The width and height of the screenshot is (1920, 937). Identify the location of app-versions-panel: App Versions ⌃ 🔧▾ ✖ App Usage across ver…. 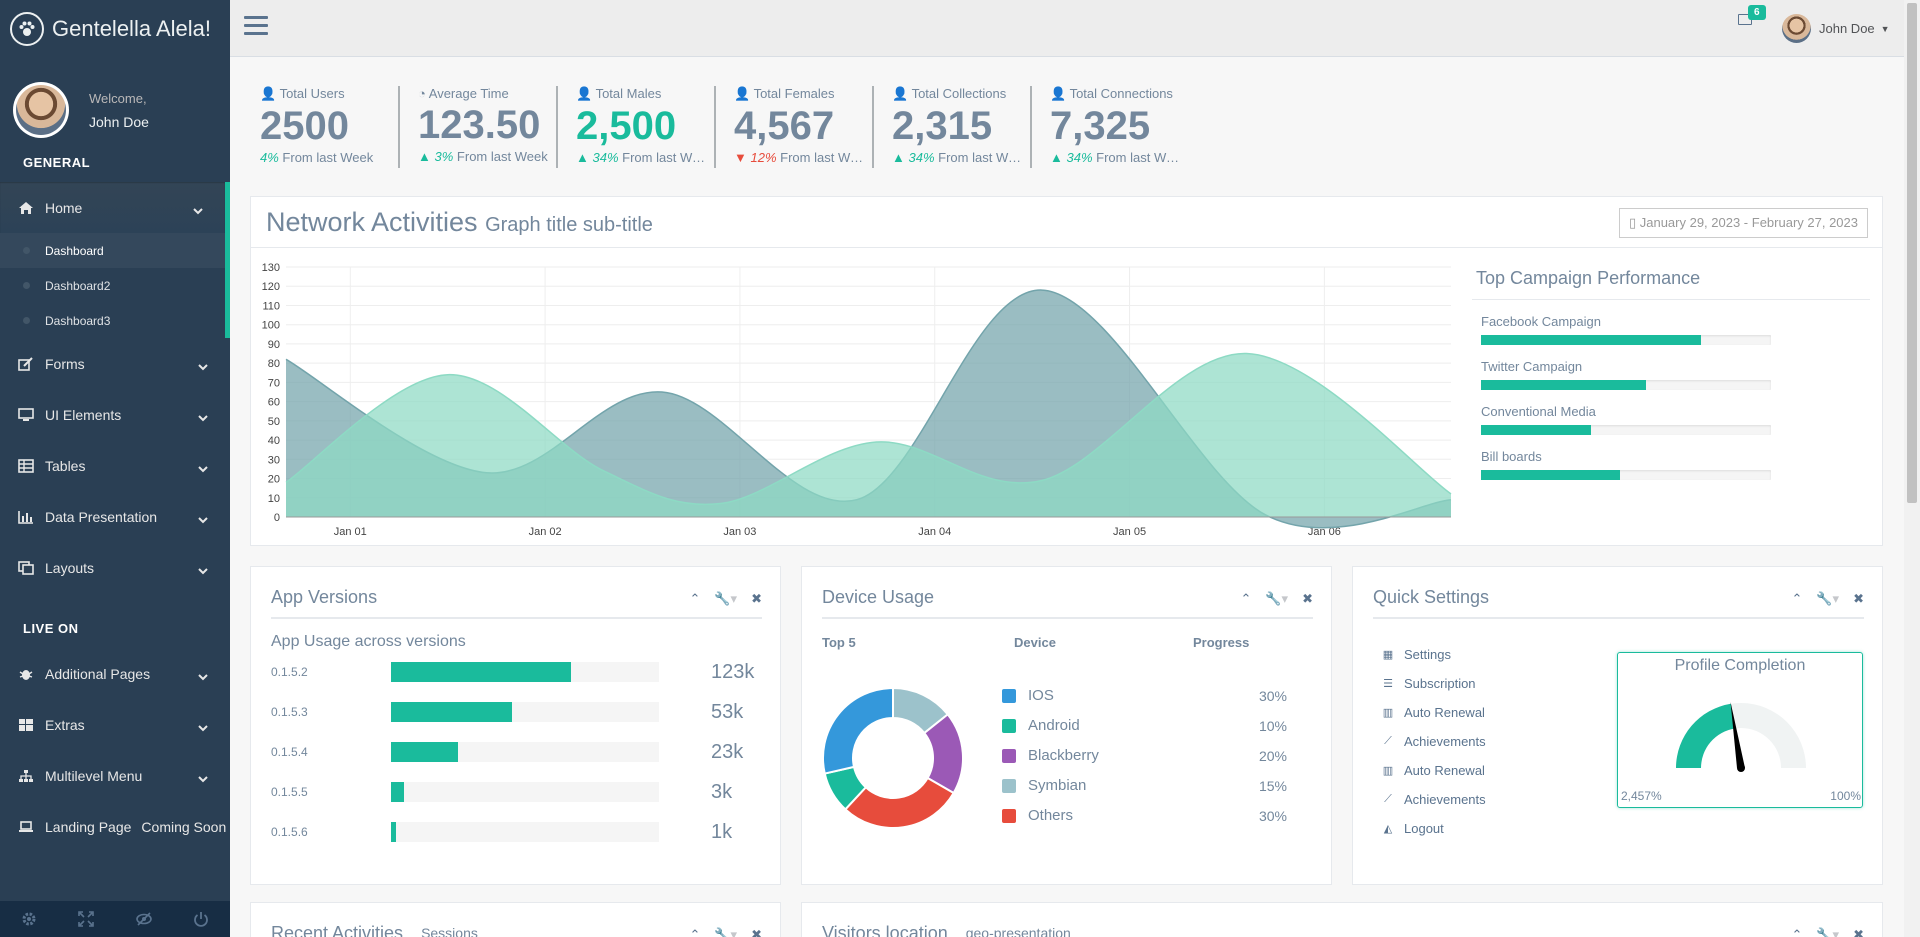
(515, 725).